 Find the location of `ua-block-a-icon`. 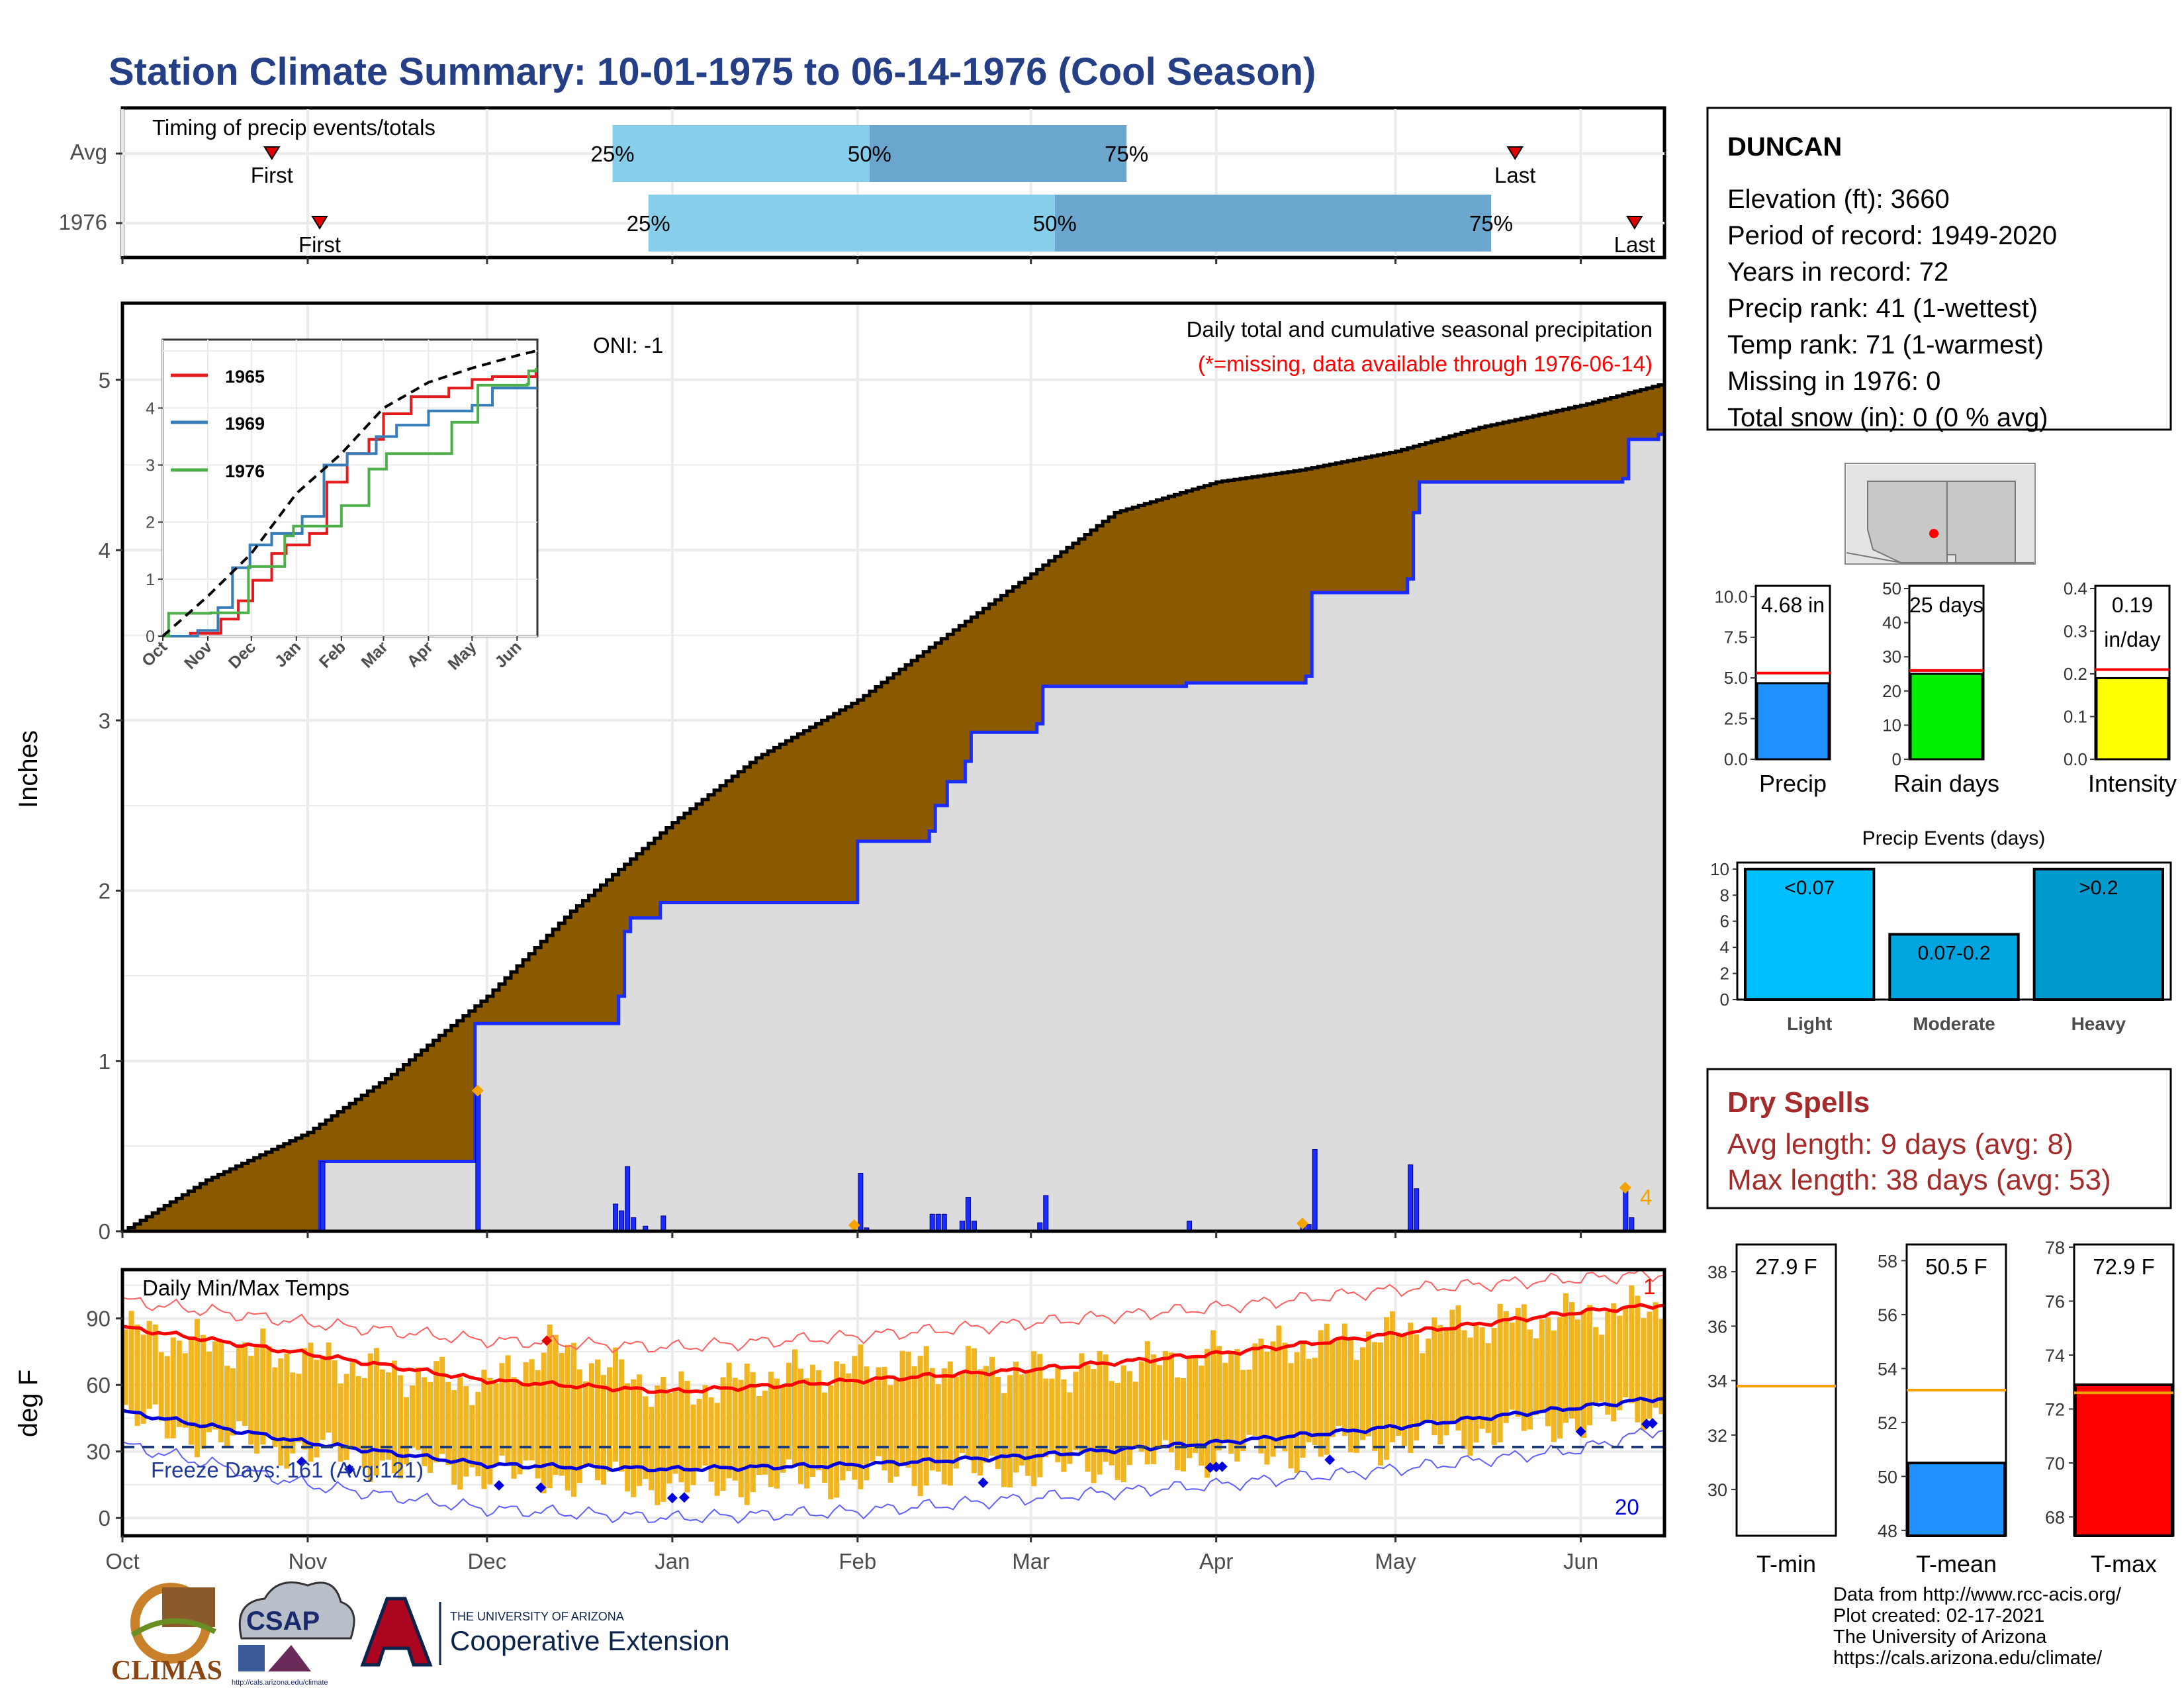

ua-block-a-icon is located at coordinates (397, 1632).